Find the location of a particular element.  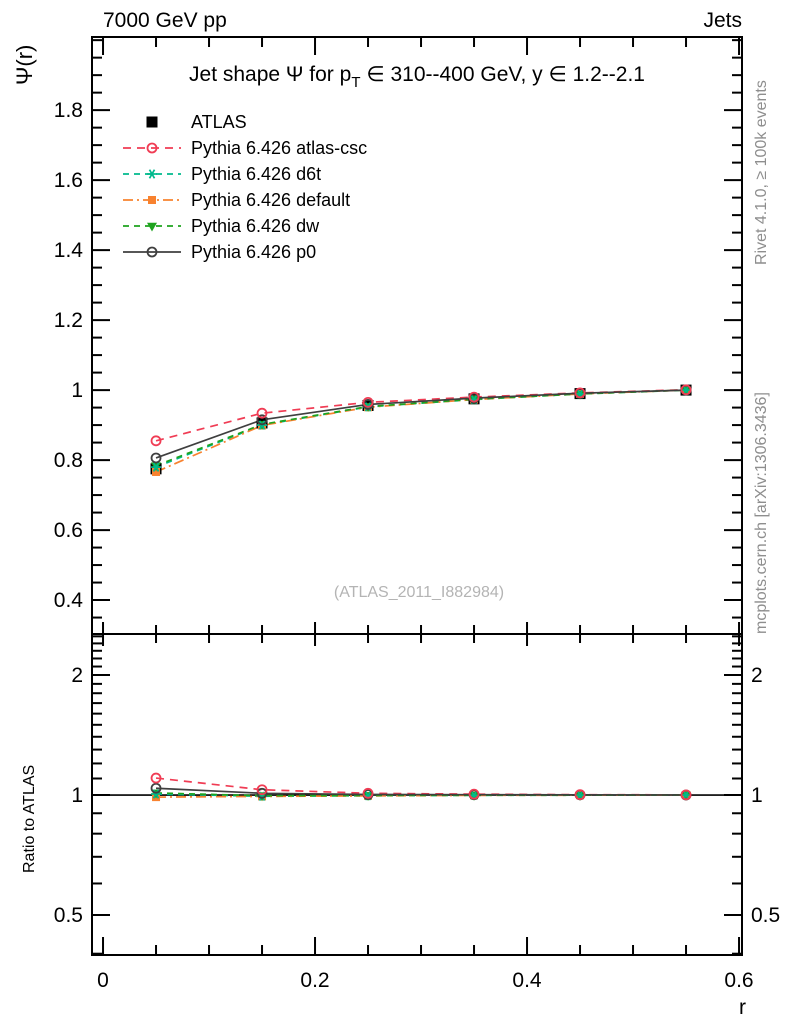

marker-atlas is located at coordinates (152, 122).